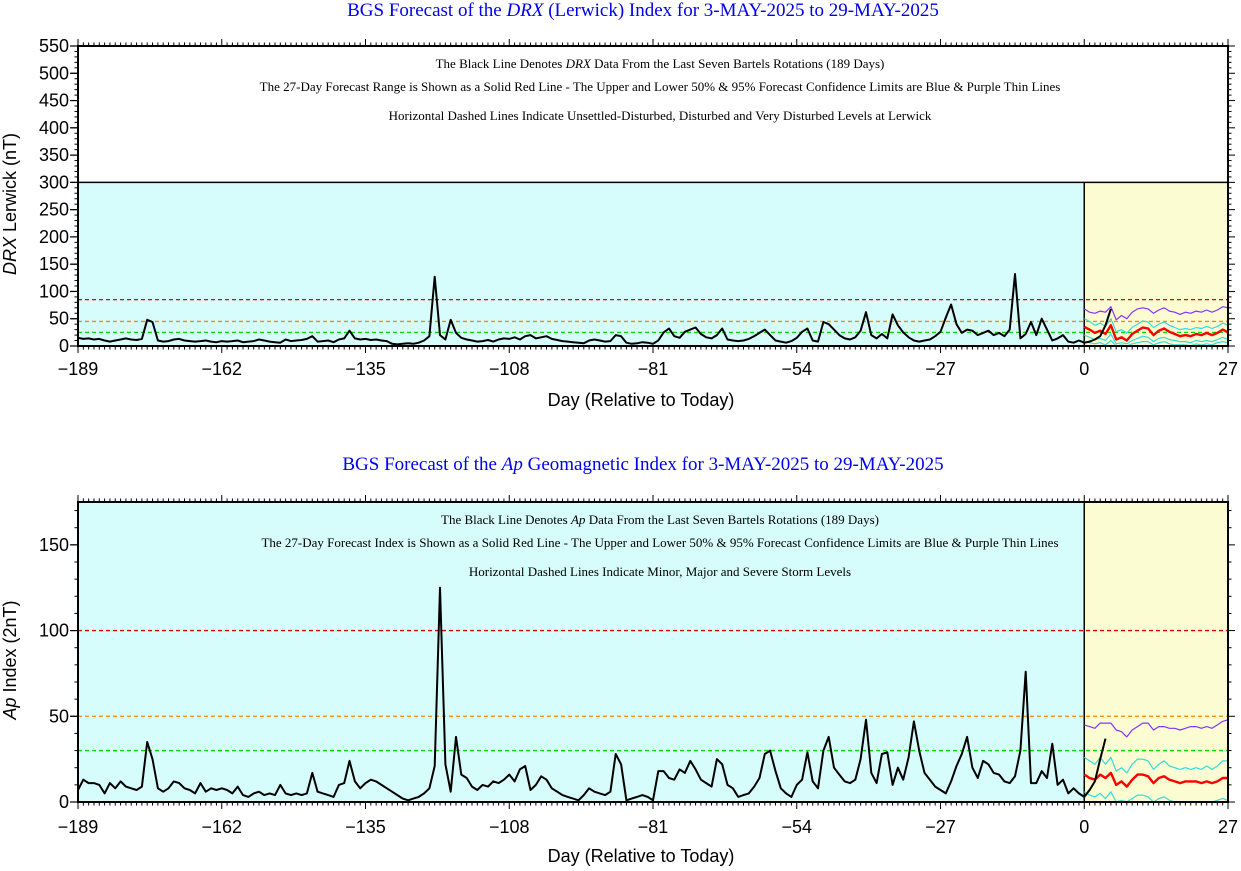 This screenshot has width=1241, height=871. Describe the element at coordinates (221, 369) in the screenshot. I see `xtick-label-0--162: −162` at that location.